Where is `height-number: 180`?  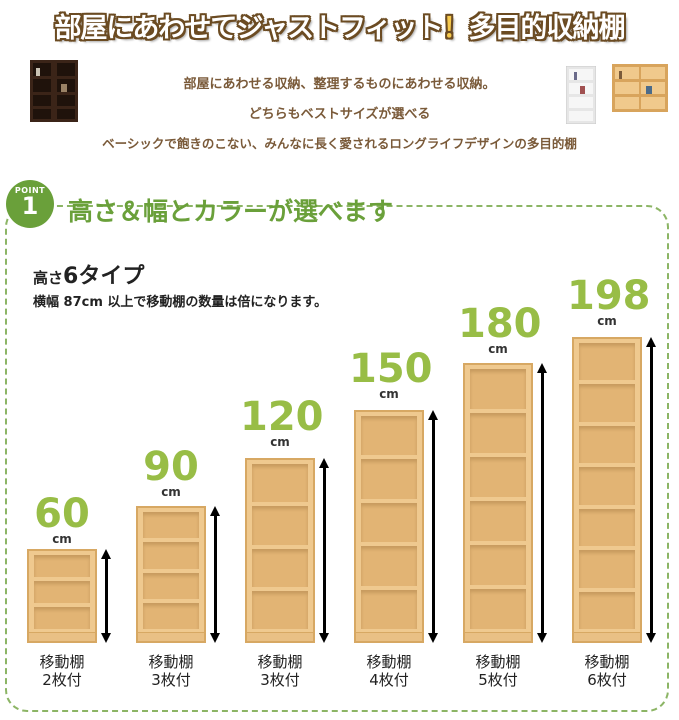
height-number: 180 is located at coordinates (500, 324).